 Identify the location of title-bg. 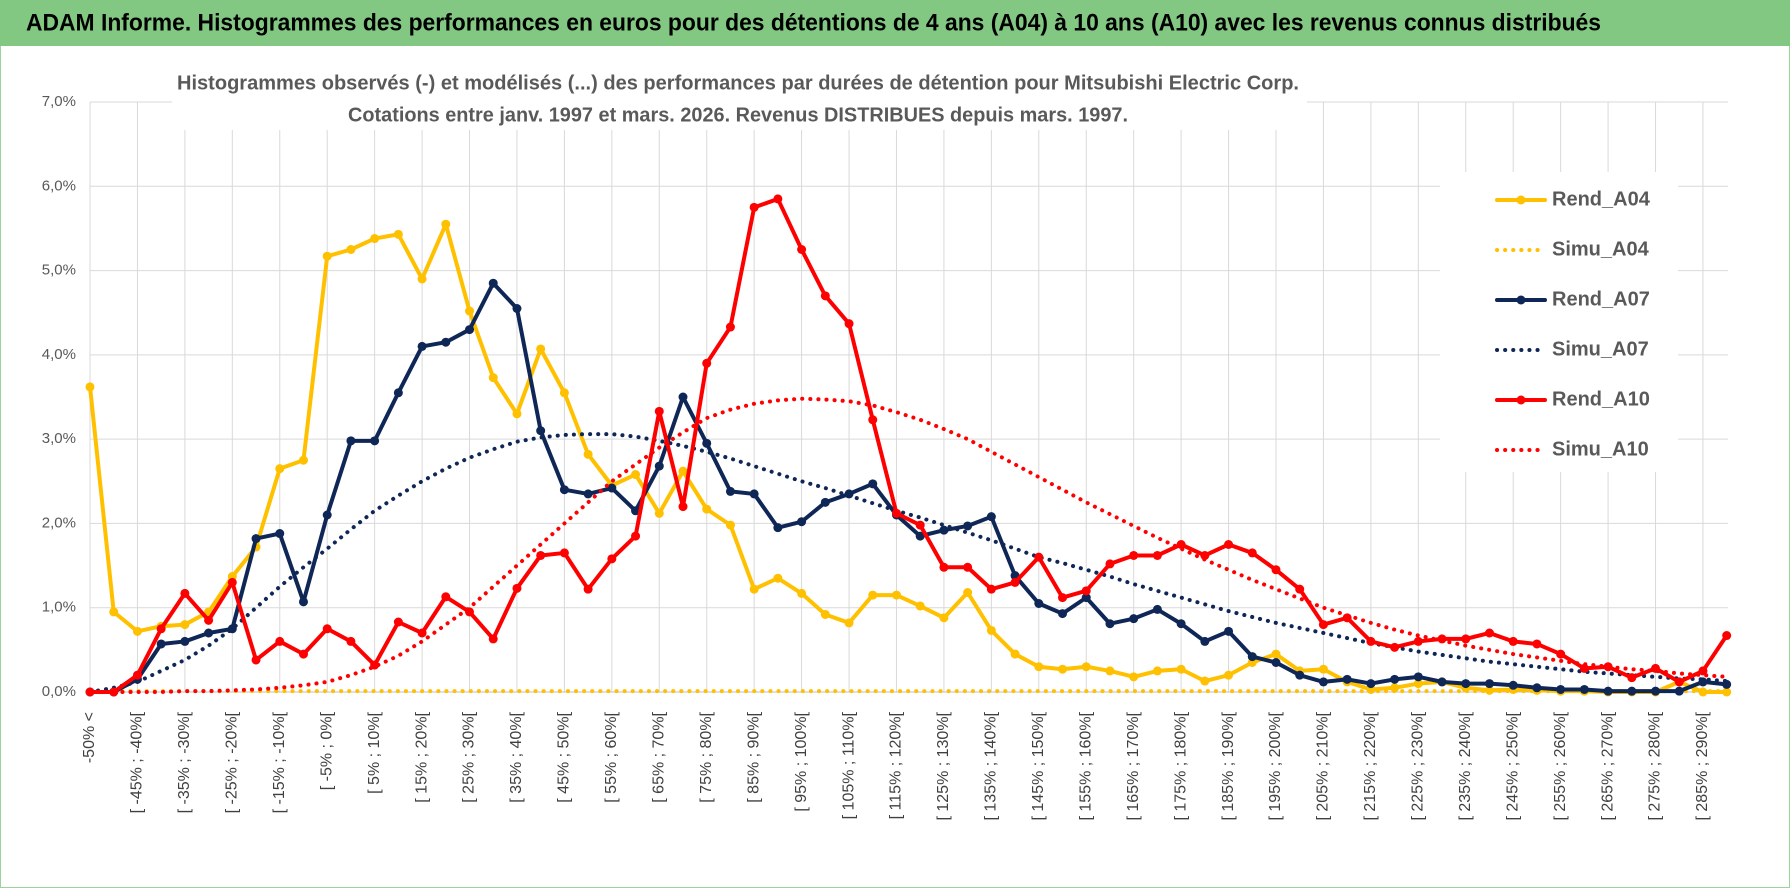
(739, 99).